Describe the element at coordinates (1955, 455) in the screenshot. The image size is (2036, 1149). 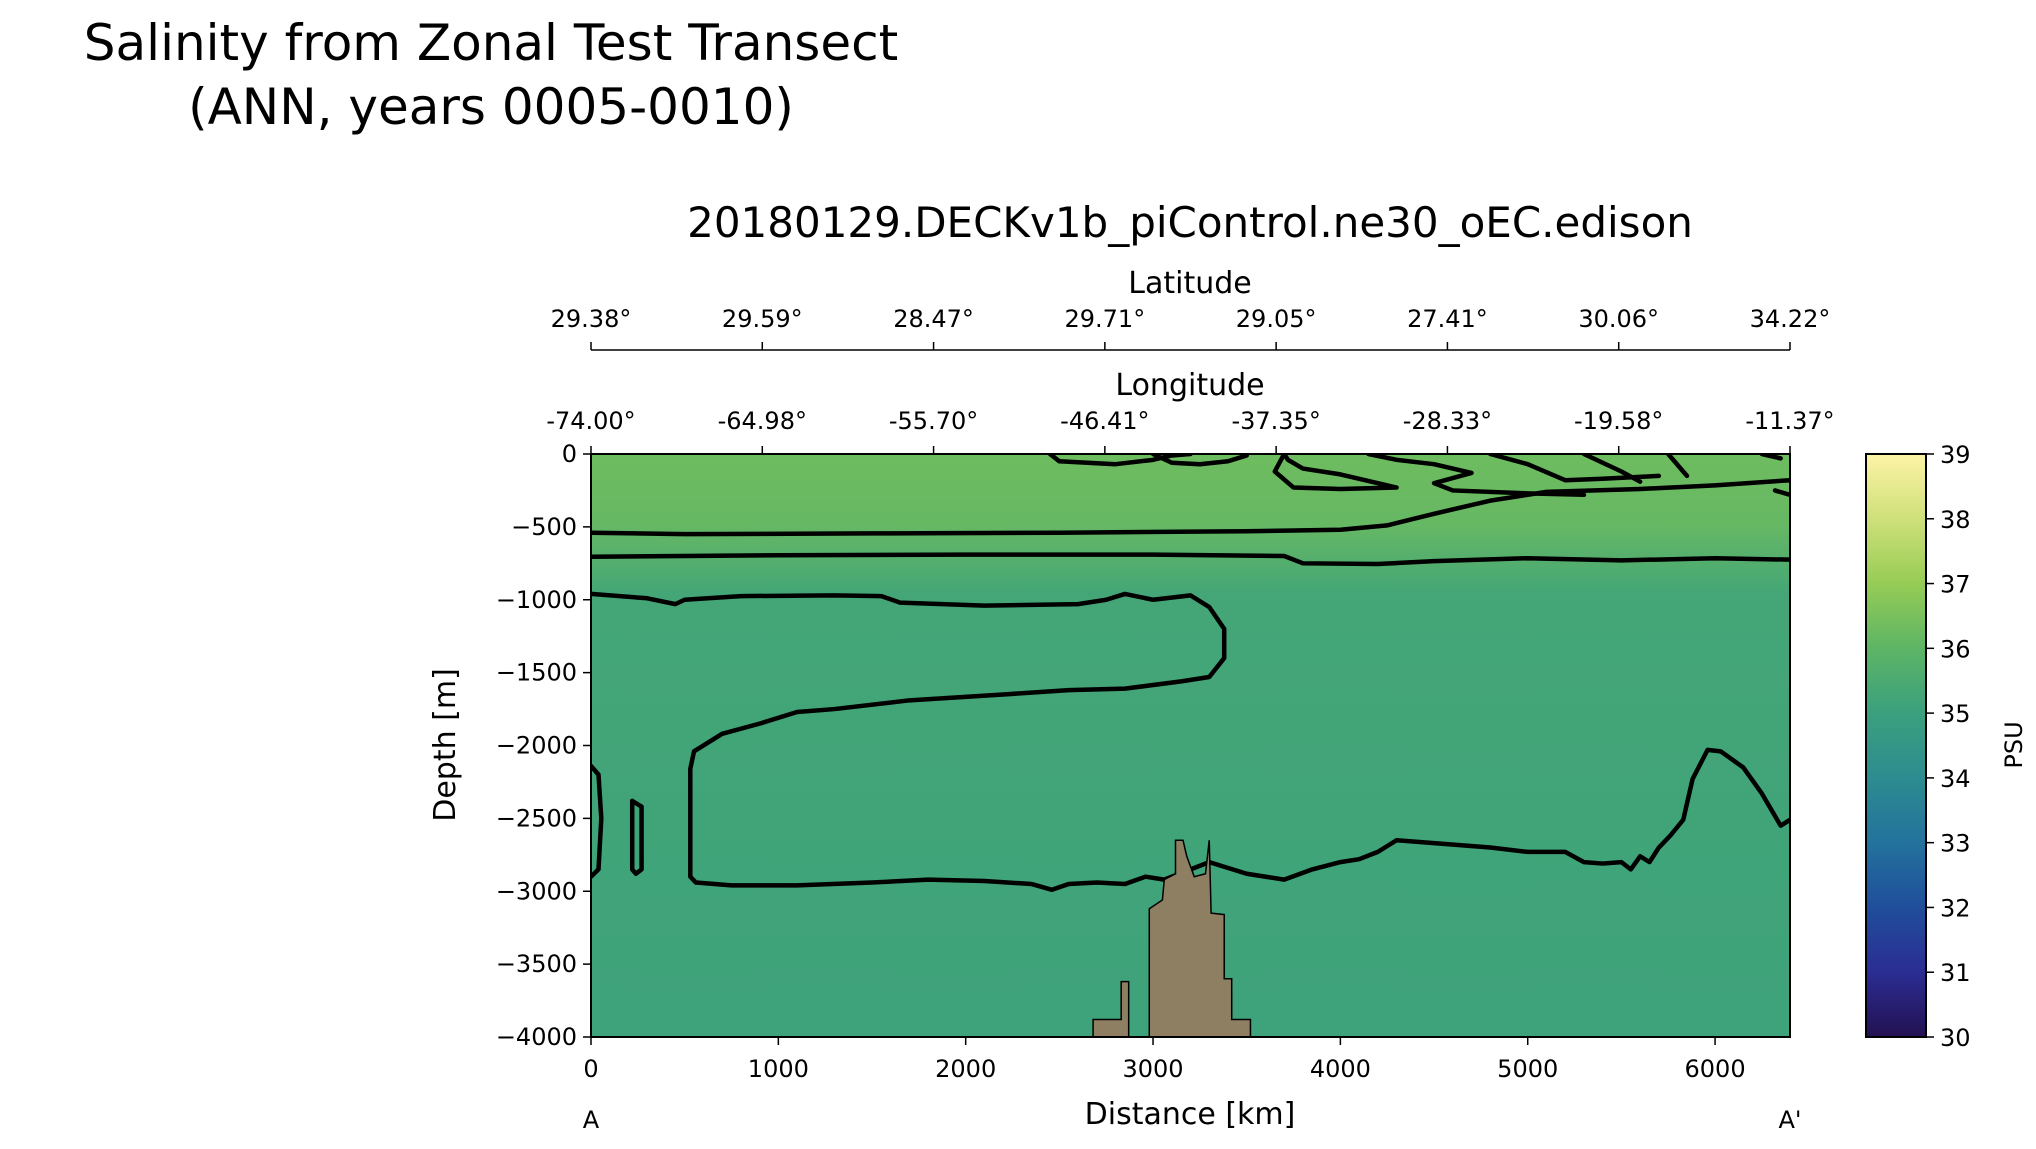
I see `cbar-tick-label-39: 39` at that location.